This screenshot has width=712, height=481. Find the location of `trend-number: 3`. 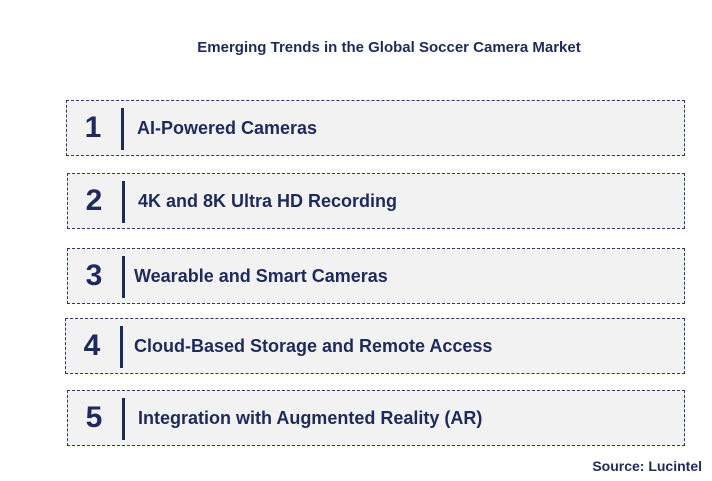

trend-number: 3 is located at coordinates (94, 275).